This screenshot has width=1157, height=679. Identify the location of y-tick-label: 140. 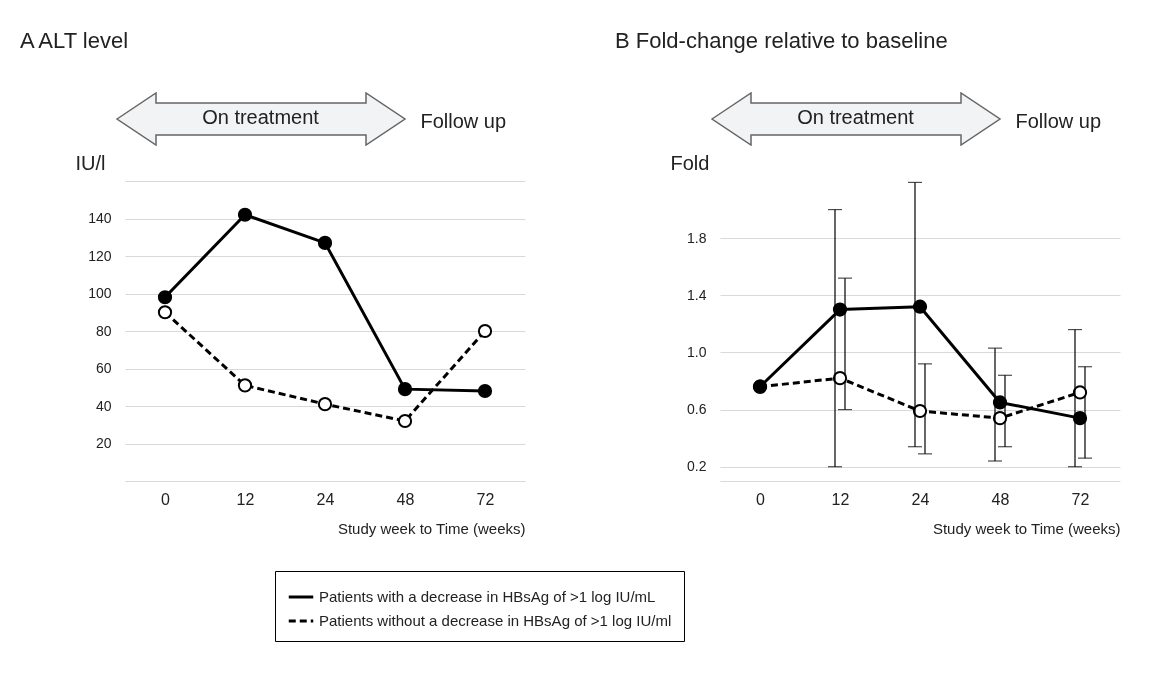
(100, 218).